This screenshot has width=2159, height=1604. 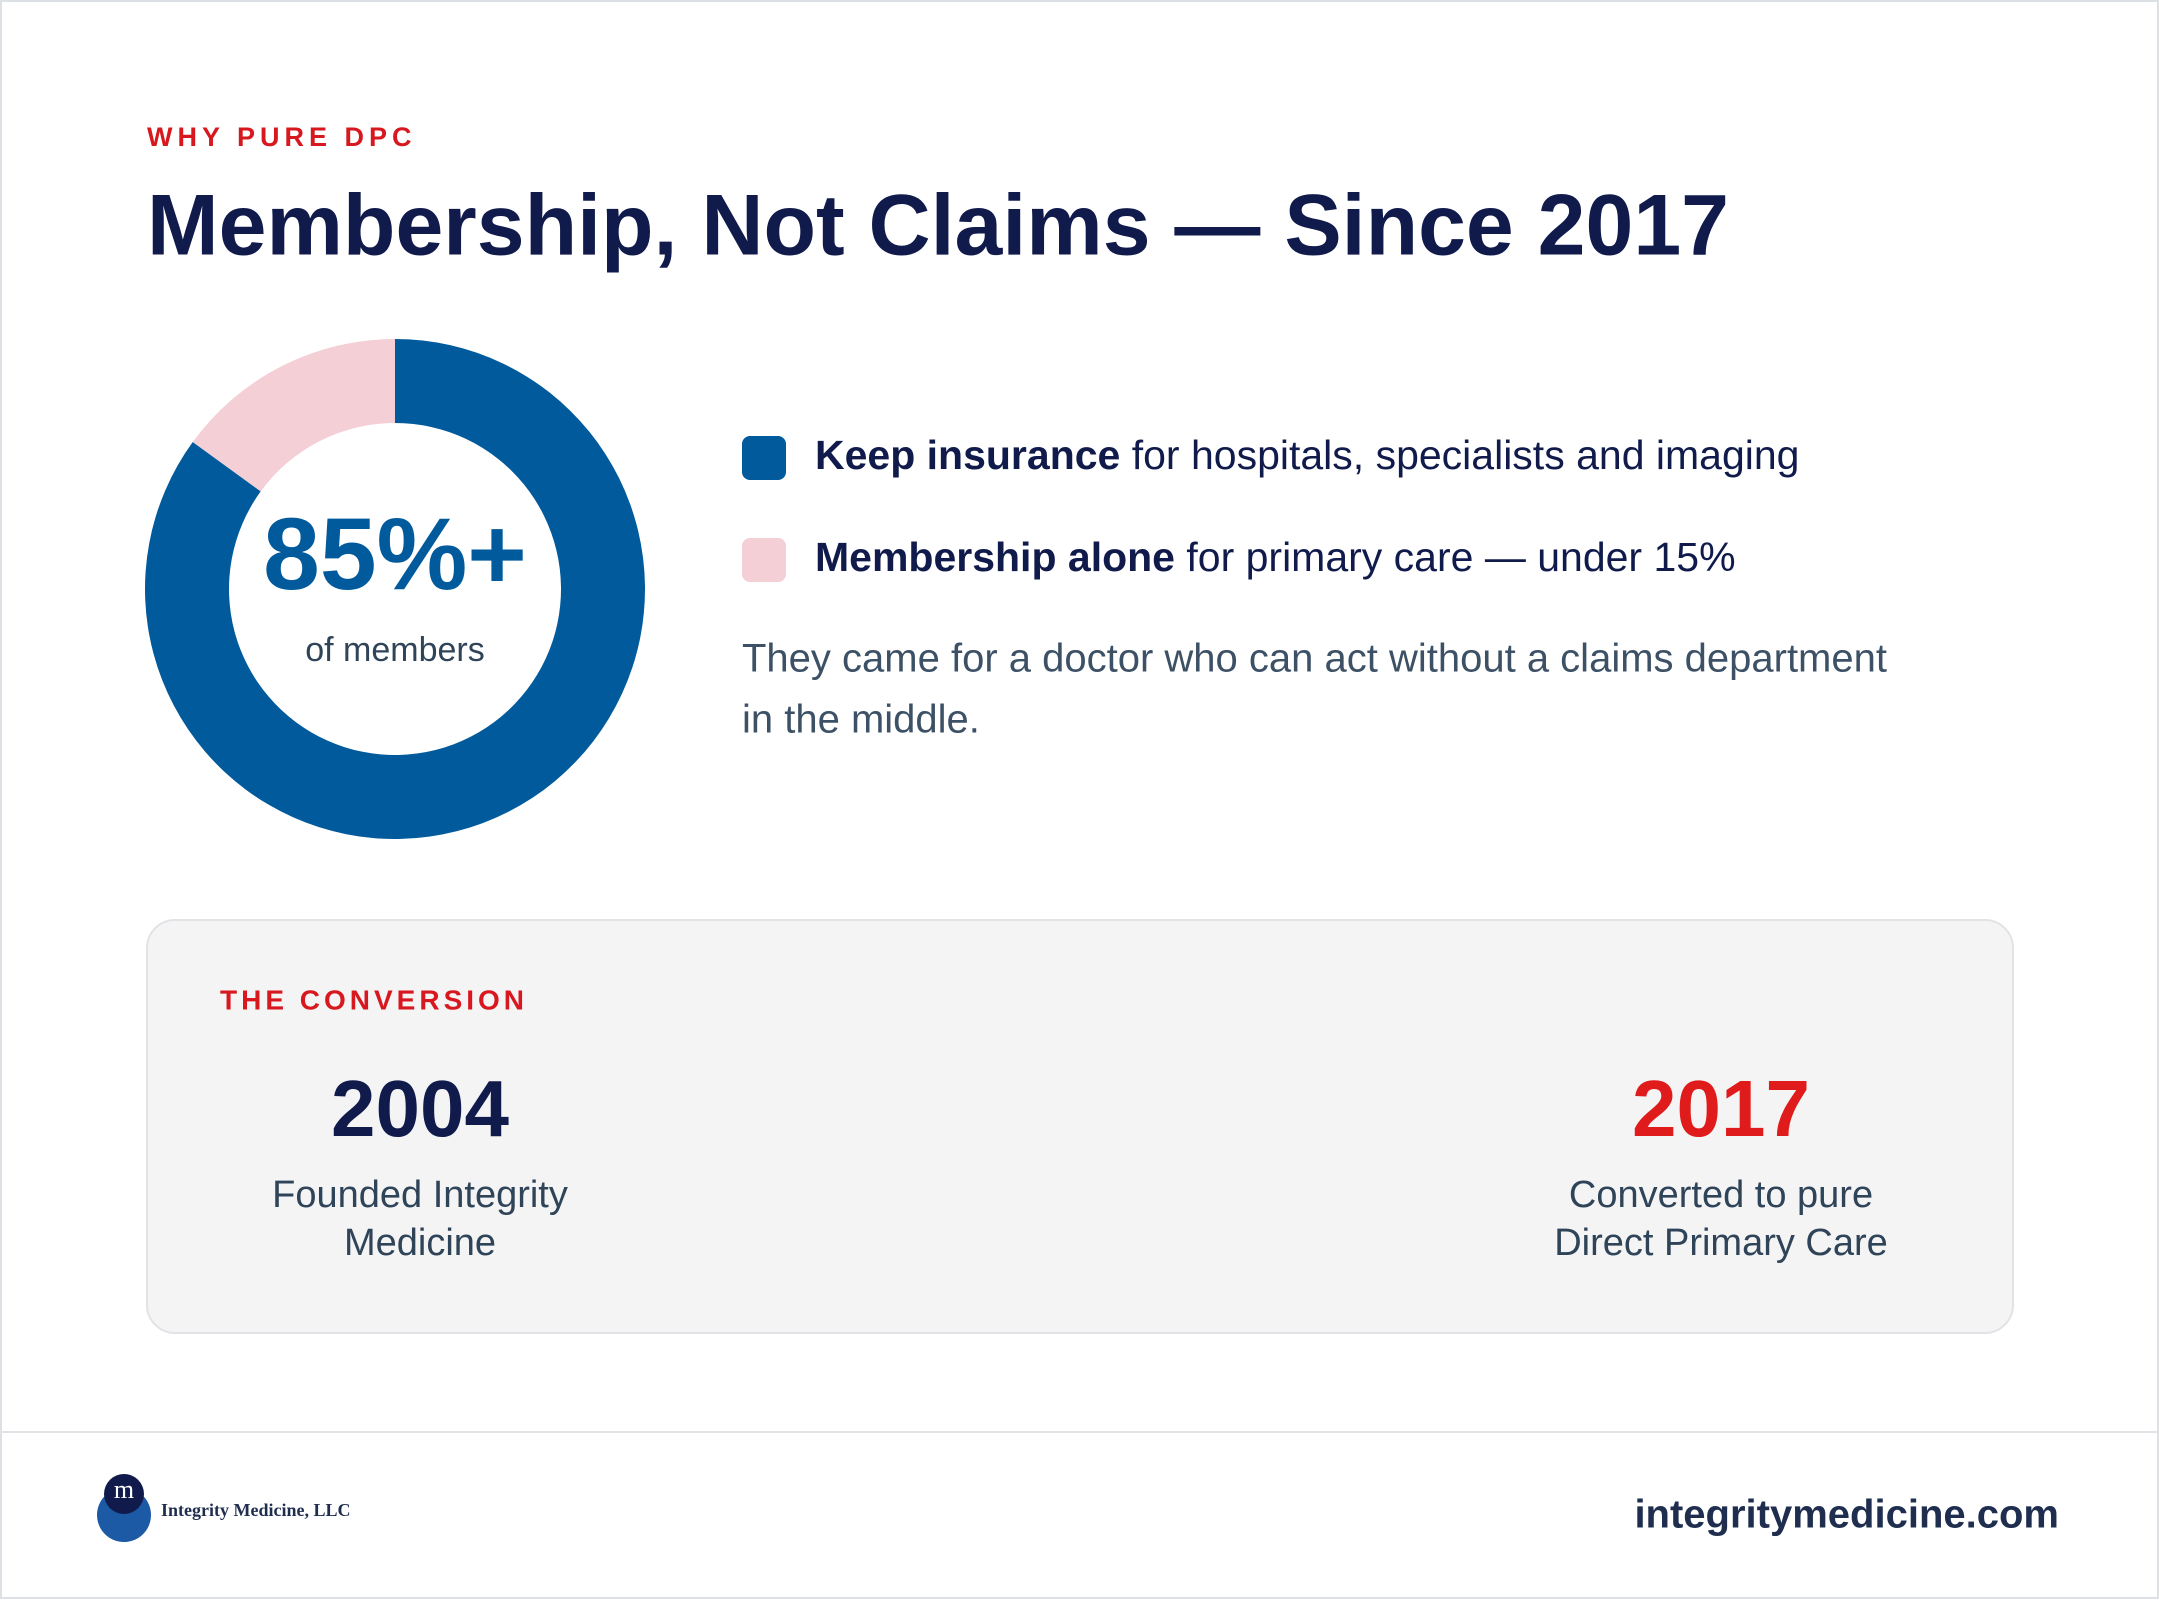 I want to click on donut-value: 85%+, so click(x=395, y=554).